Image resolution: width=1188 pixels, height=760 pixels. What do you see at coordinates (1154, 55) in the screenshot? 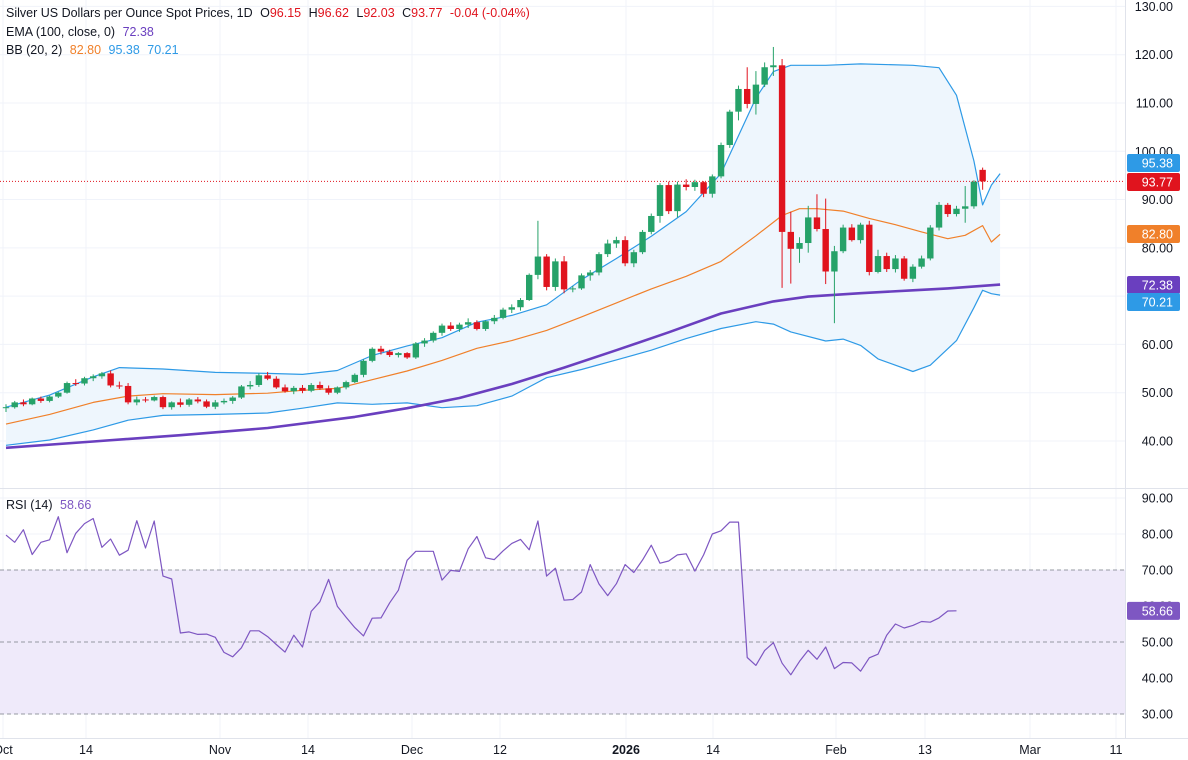
I see `price-tick-label: 120.00` at bounding box center [1154, 55].